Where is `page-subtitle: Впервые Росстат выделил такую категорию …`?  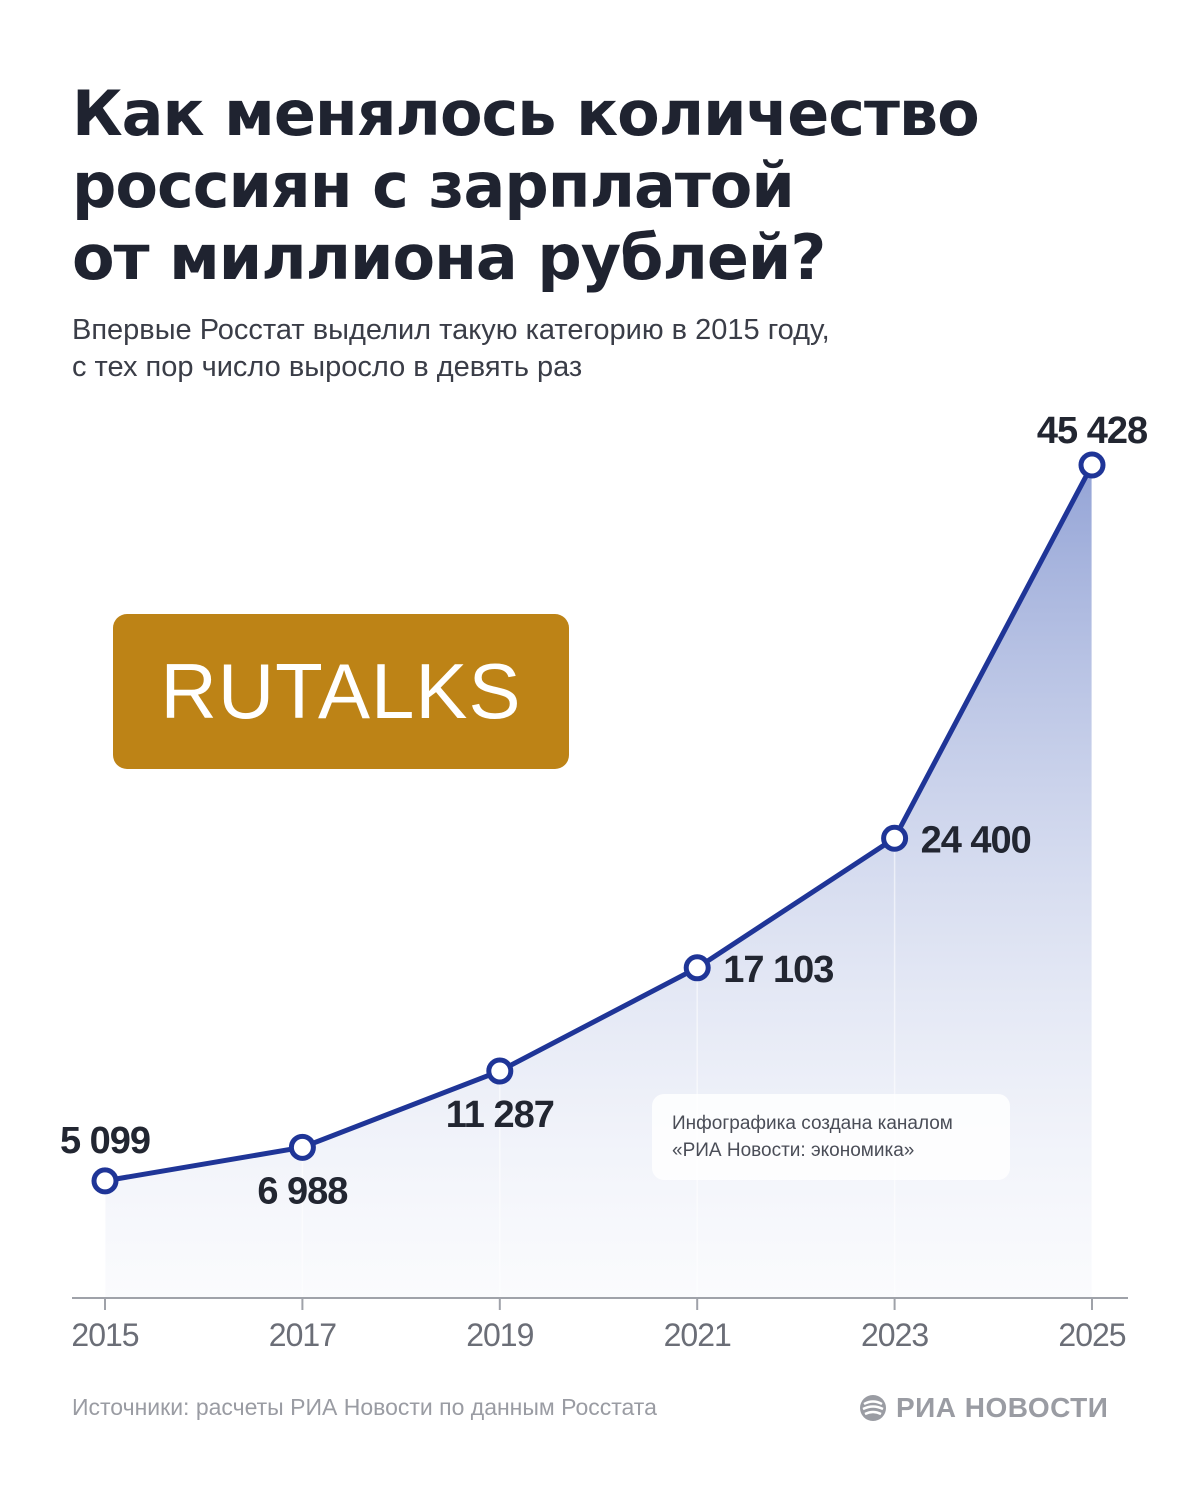 page-subtitle: Впервые Росстат выделил такую категорию … is located at coordinates (572, 349).